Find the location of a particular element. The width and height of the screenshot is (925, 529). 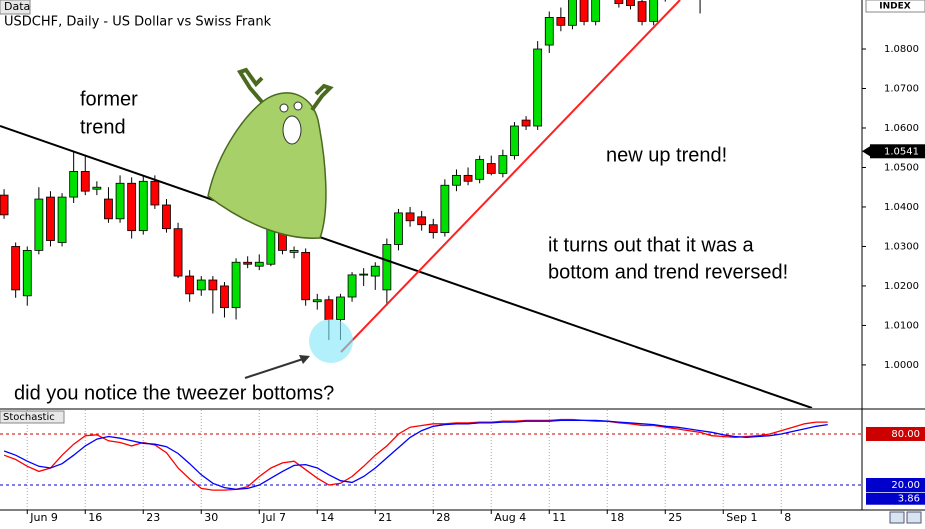

y-tick-label: 1.0700 is located at coordinates (901, 88).